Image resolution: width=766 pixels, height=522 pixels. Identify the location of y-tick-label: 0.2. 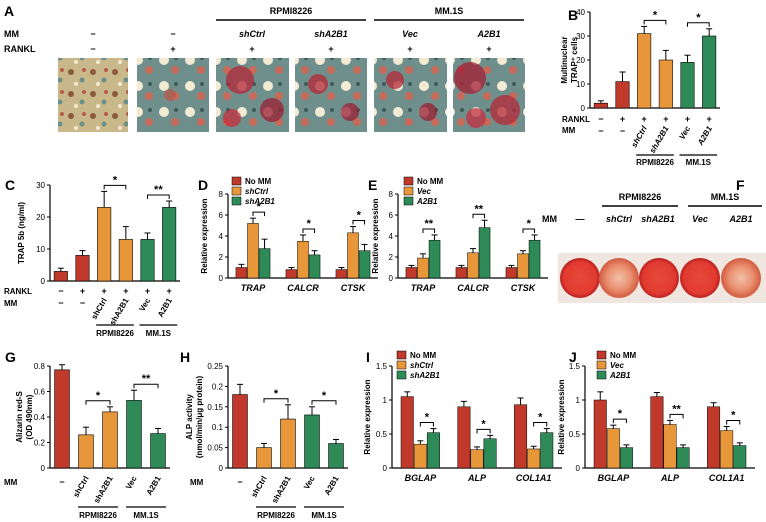
(40, 443).